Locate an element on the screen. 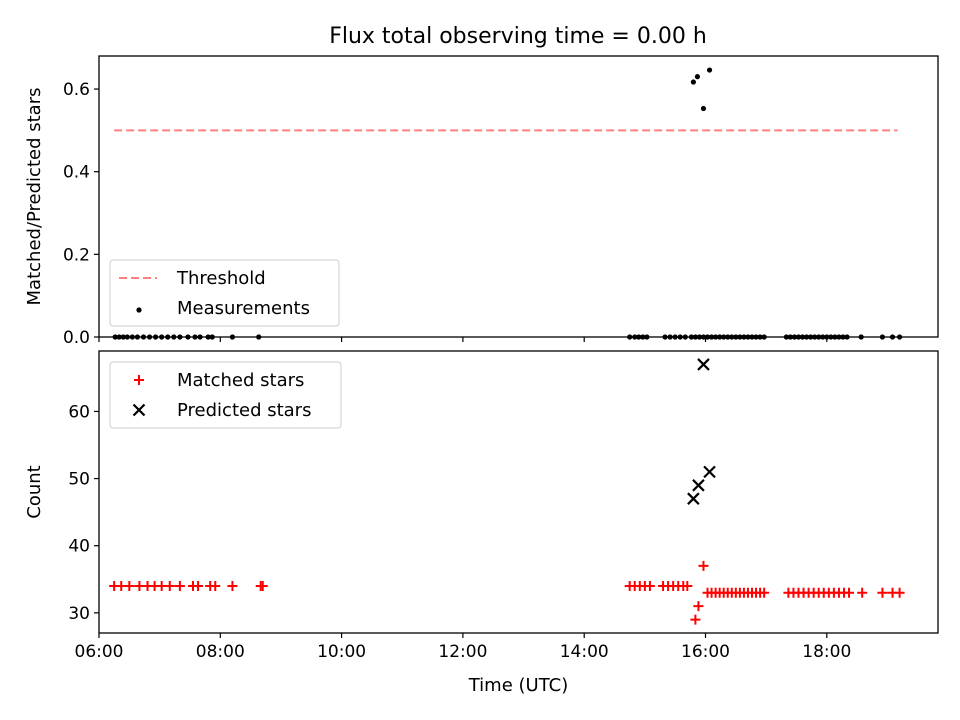  y-tick-label: 50 is located at coordinates (79, 480).